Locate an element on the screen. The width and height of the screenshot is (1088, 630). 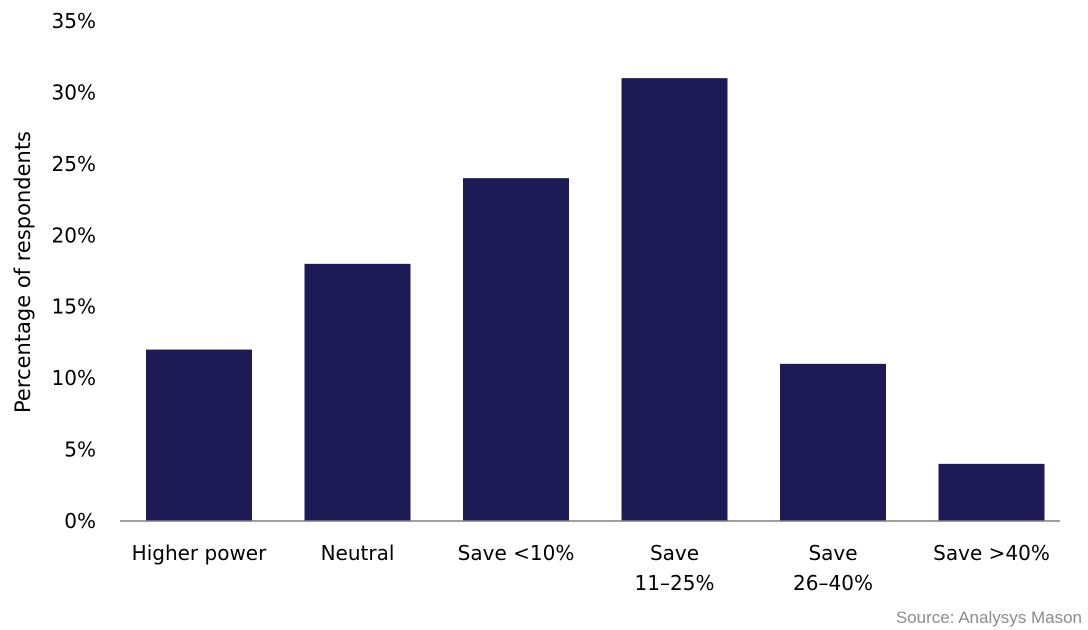
y-tick-labels: 0% 5% 10% 15% 20% 25% 30% 35% is located at coordinates (74, 271).